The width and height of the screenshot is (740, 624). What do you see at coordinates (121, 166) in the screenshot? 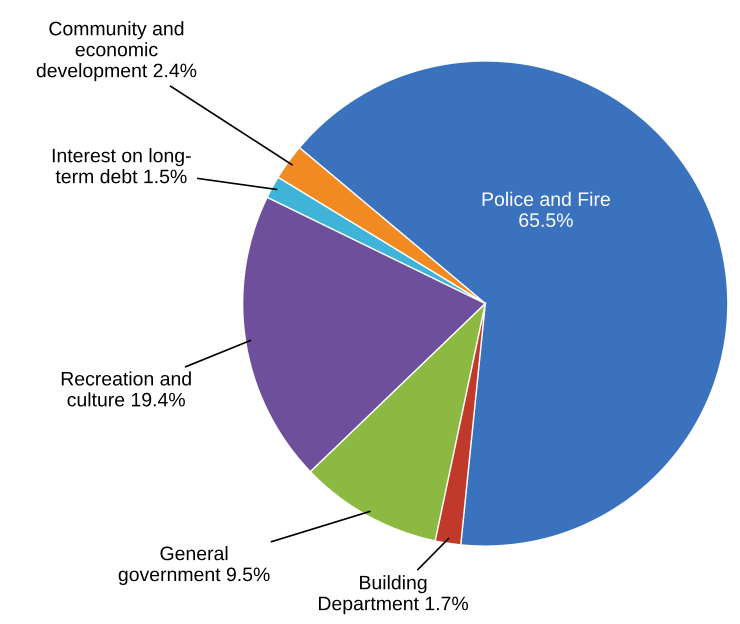
I see `slice-label: Interest on long- term debt 1.5%` at bounding box center [121, 166].